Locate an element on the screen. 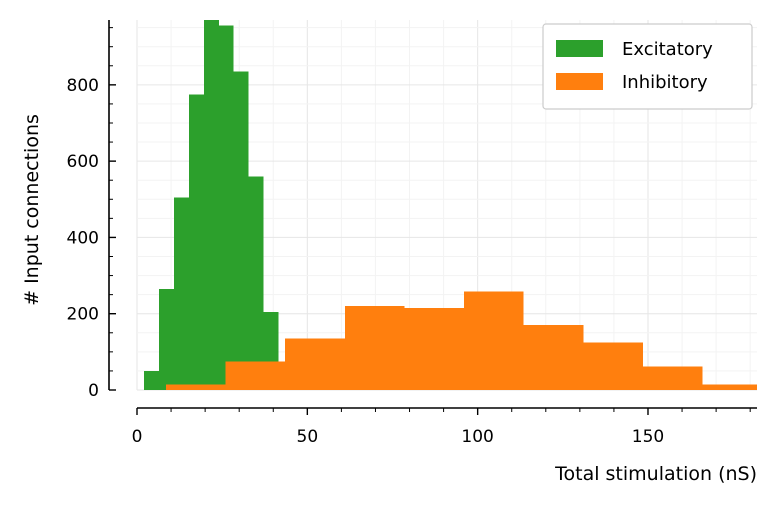 The image size is (776, 505). x-tick-label: 0 is located at coordinates (137, 437).